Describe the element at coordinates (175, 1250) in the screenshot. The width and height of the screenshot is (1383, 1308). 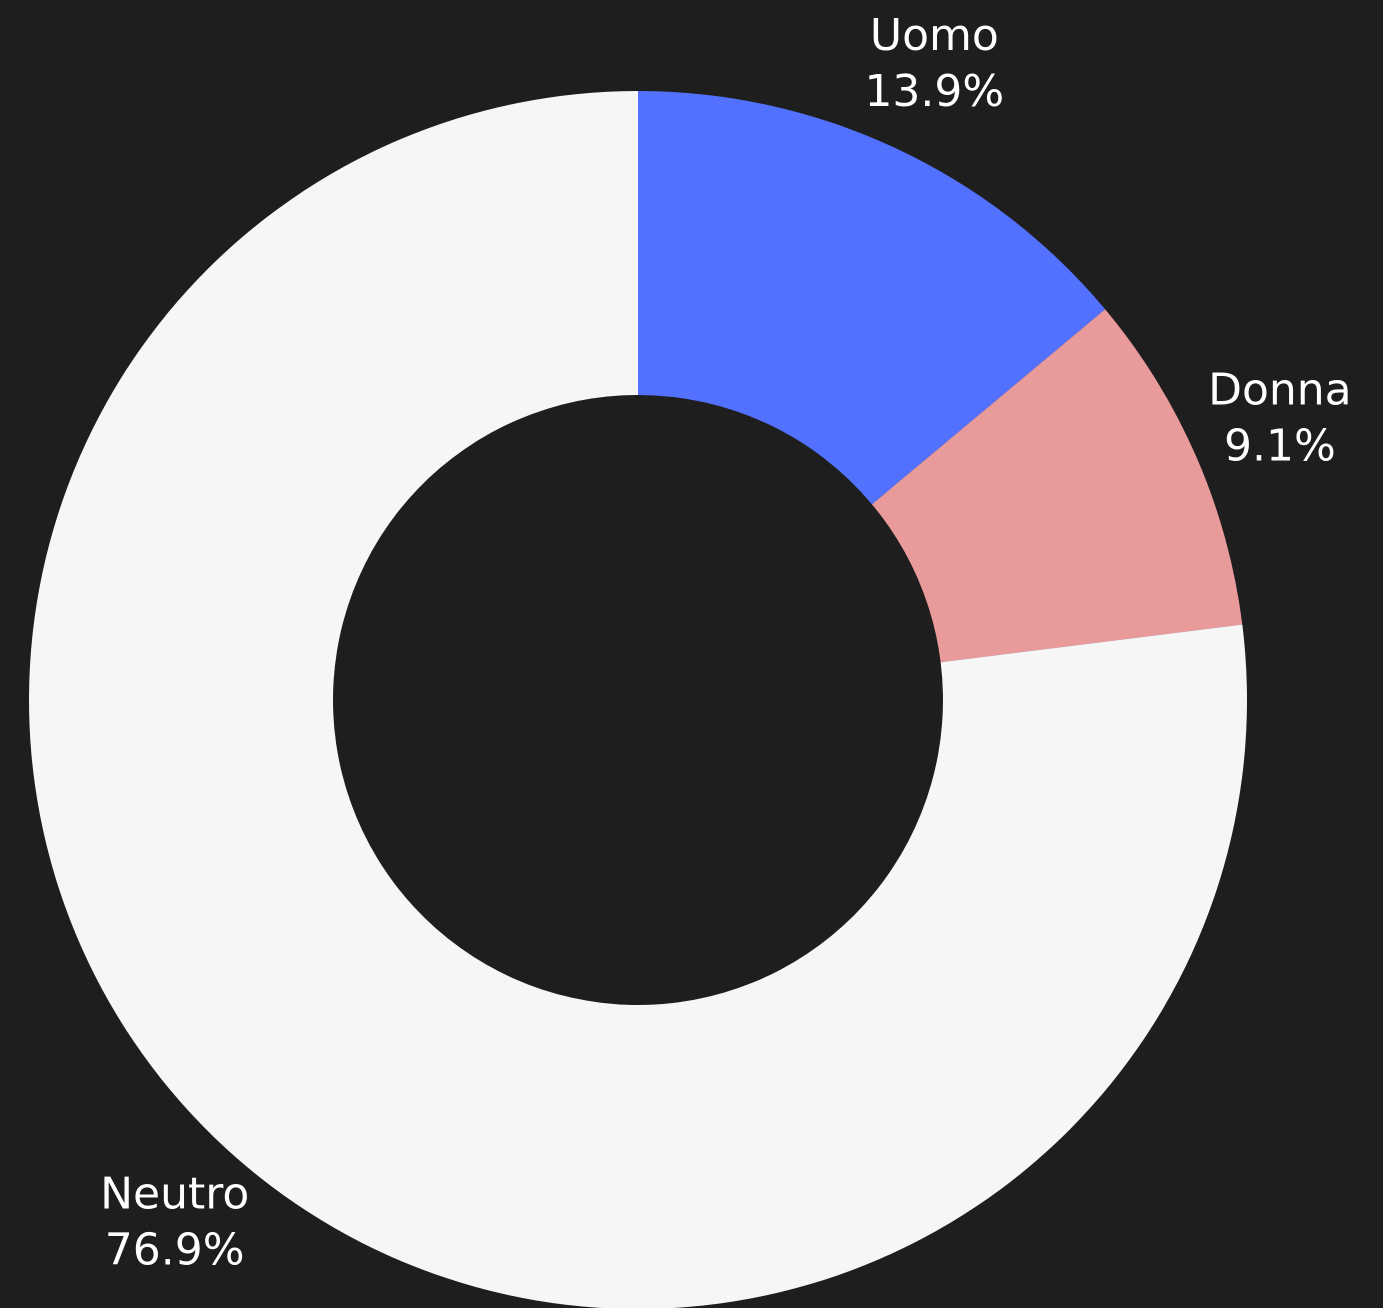
I see `value-label: 76.9%` at that location.